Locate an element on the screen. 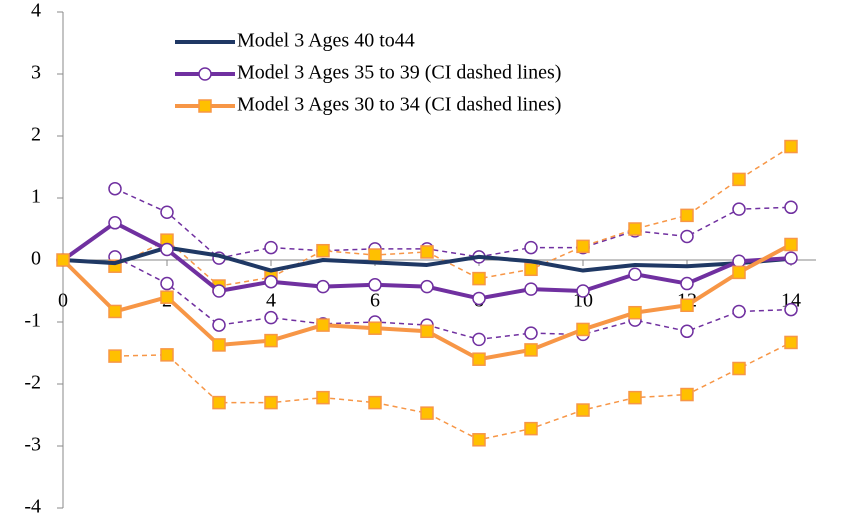  y-tick-label: -4 is located at coordinates (32, 507).